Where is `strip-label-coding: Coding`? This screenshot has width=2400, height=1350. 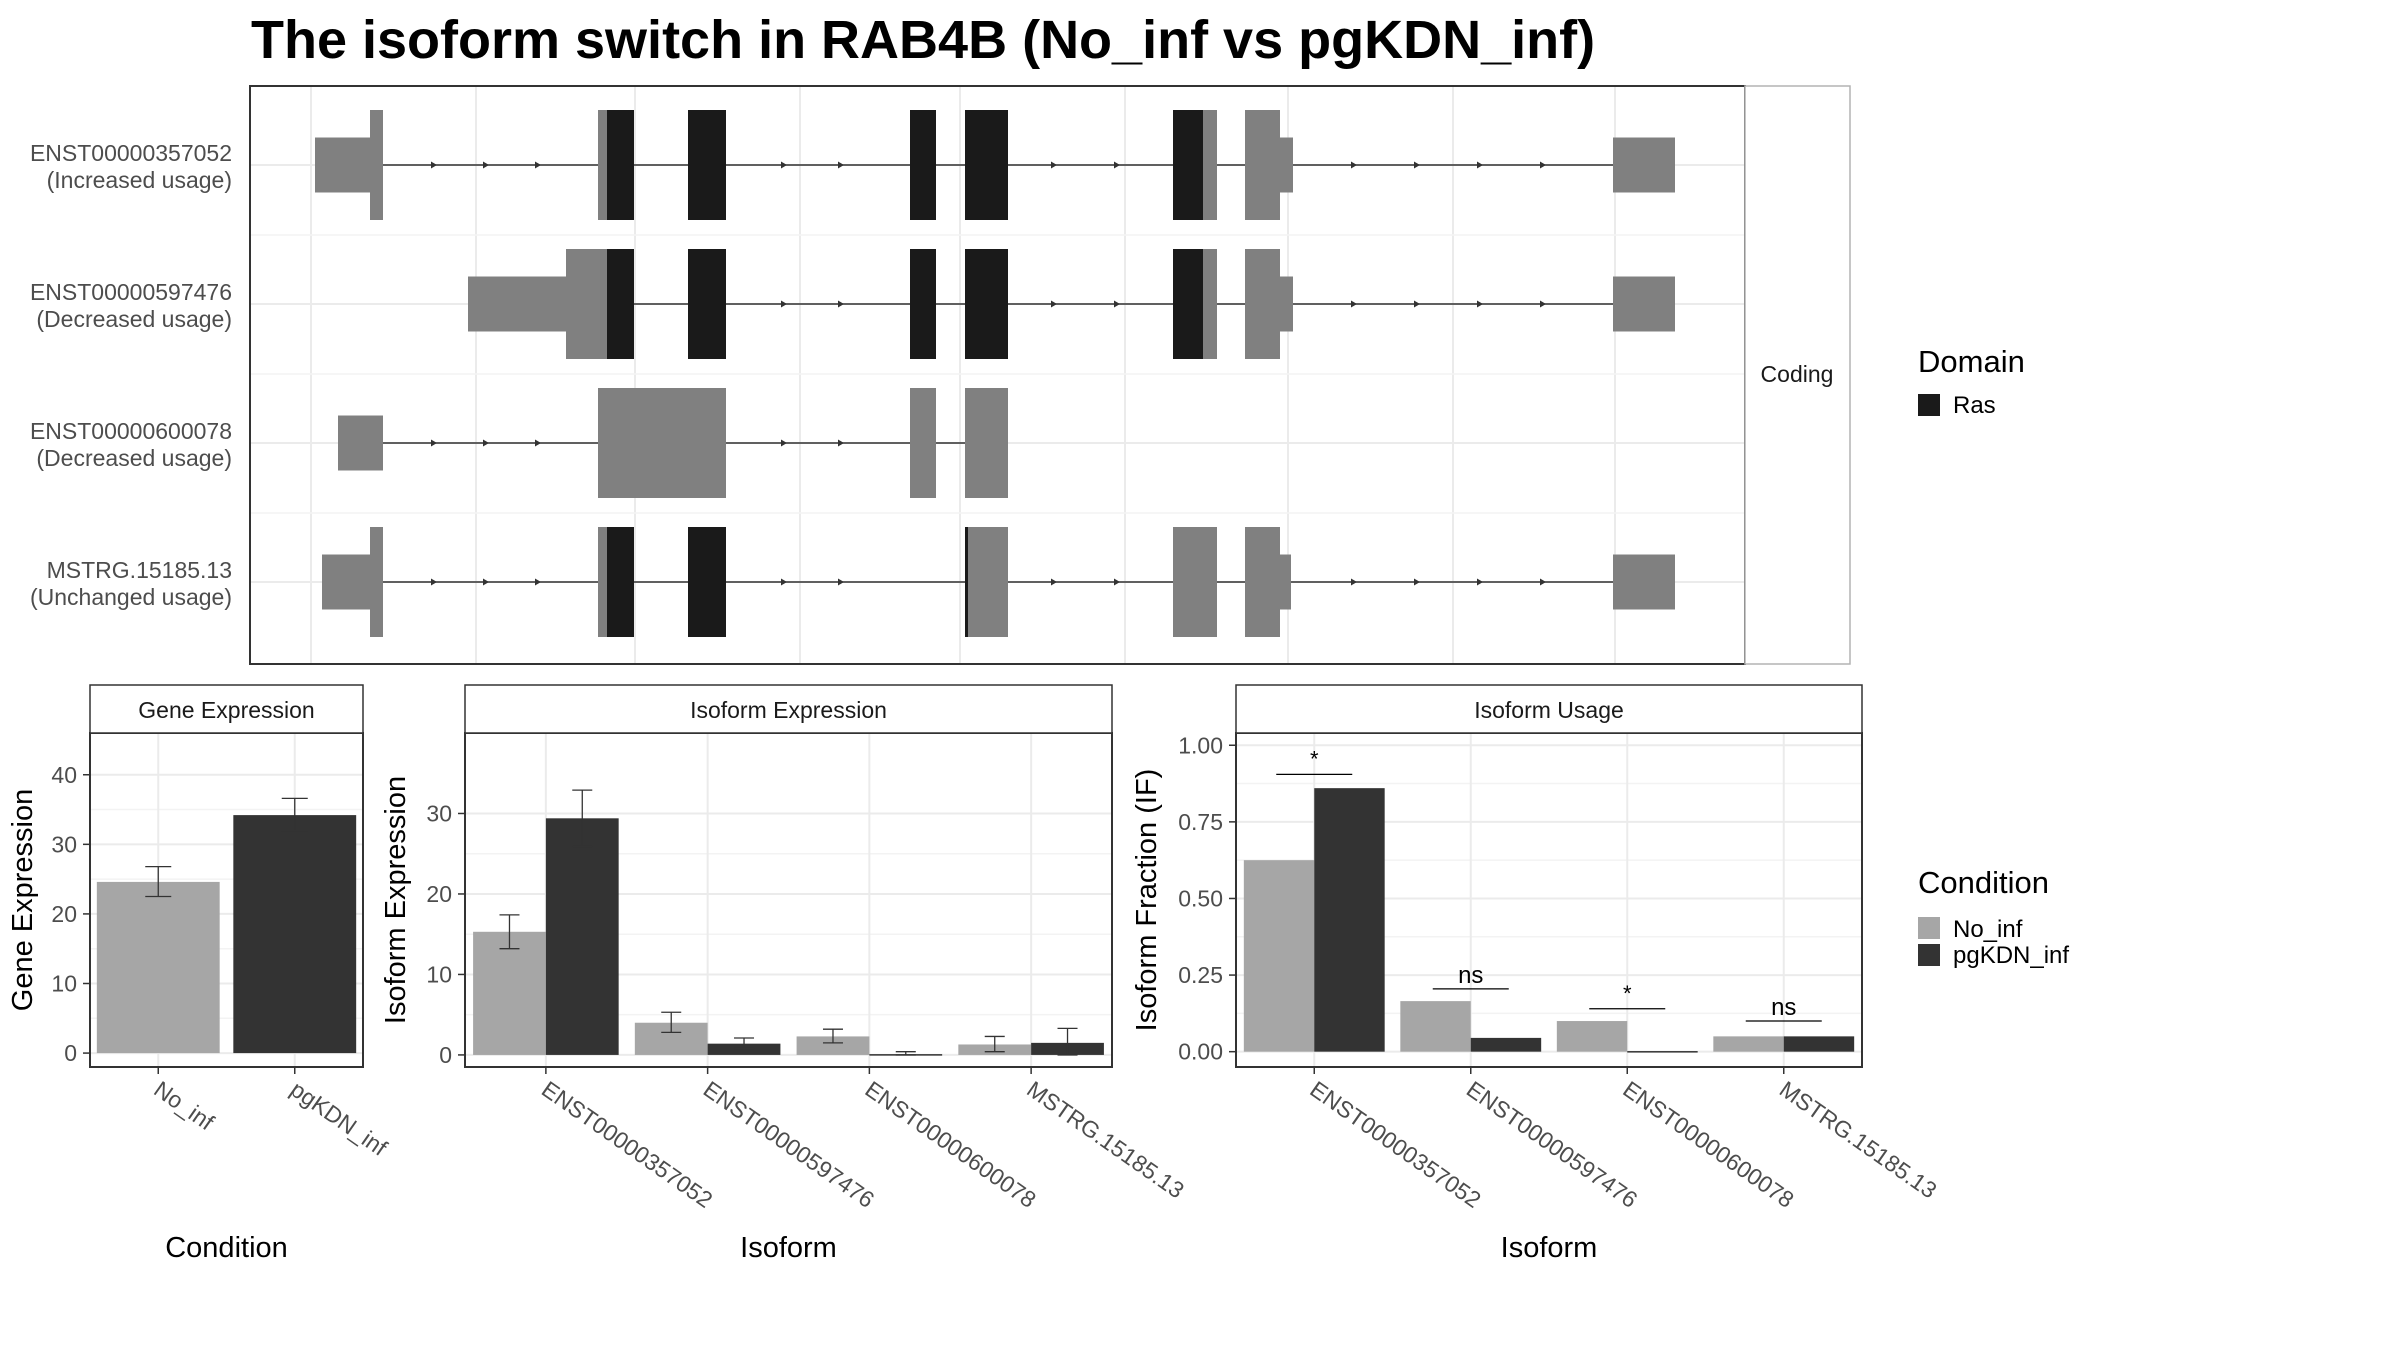
strip-label-coding: Coding is located at coordinates (1797, 374).